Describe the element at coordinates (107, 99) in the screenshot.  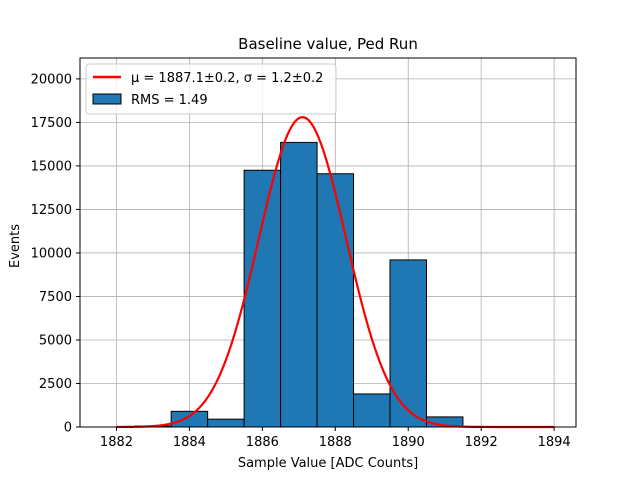
I see `legend-hist-swatch` at that location.